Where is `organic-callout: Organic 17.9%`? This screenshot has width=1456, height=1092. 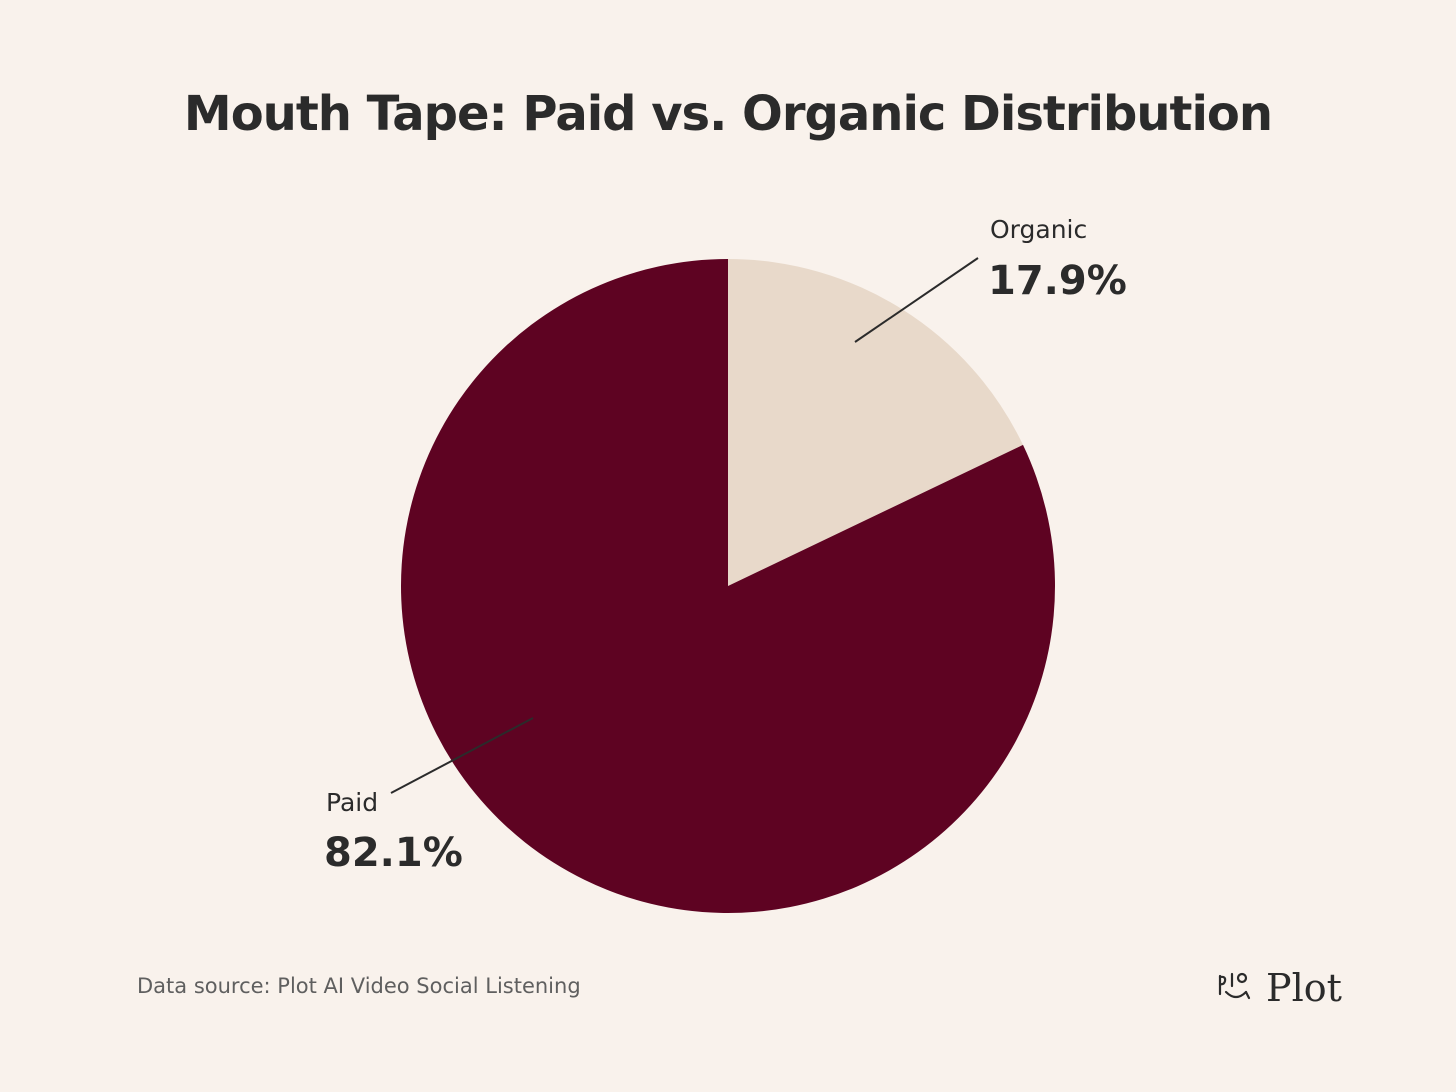 organic-callout: Organic 17.9% is located at coordinates (990, 279).